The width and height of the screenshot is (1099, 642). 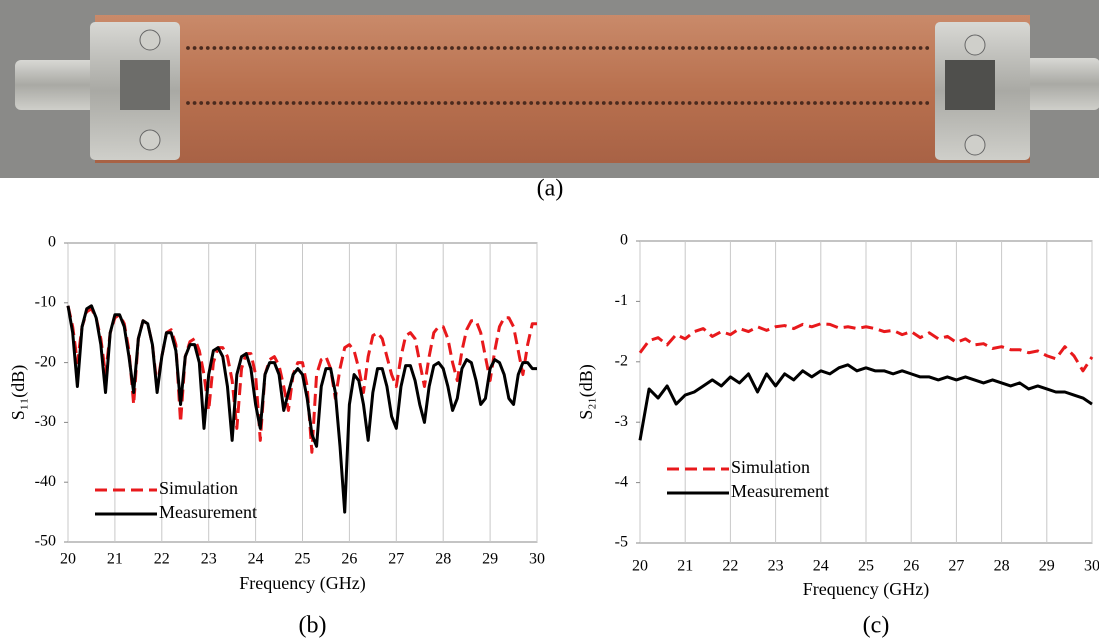 I want to click on caption: (c), so click(x=876, y=626).